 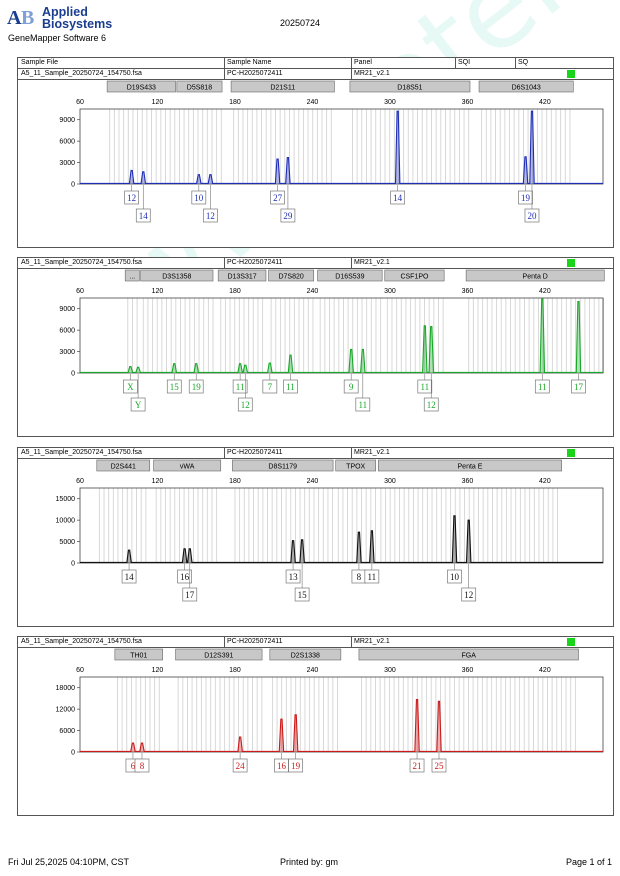 What do you see at coordinates (66, 710) in the screenshot?
I see `y-tick-label: 12000` at bounding box center [66, 710].